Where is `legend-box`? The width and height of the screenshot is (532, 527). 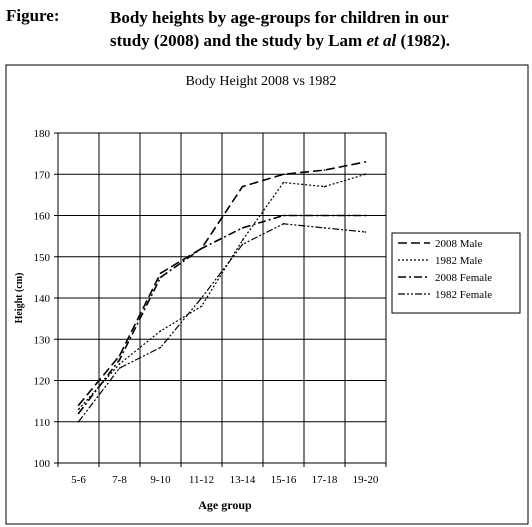
legend-box is located at coordinates (456, 273).